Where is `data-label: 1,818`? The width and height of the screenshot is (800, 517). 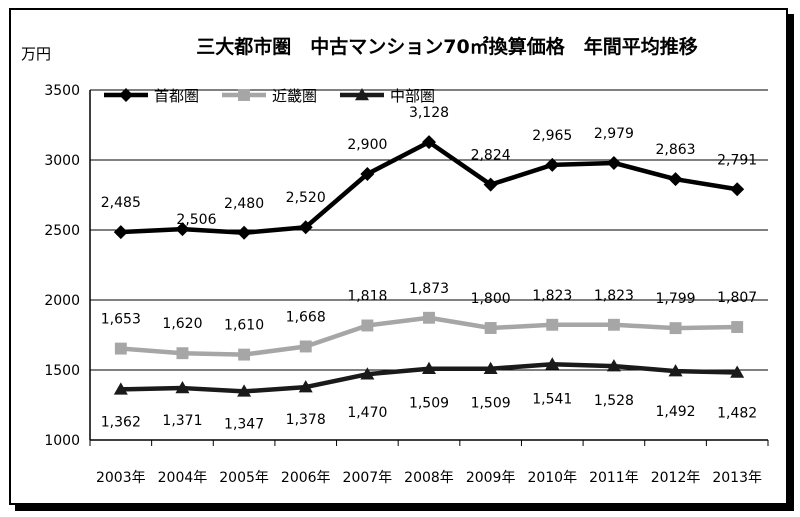
data-label: 1,818 is located at coordinates (367, 296).